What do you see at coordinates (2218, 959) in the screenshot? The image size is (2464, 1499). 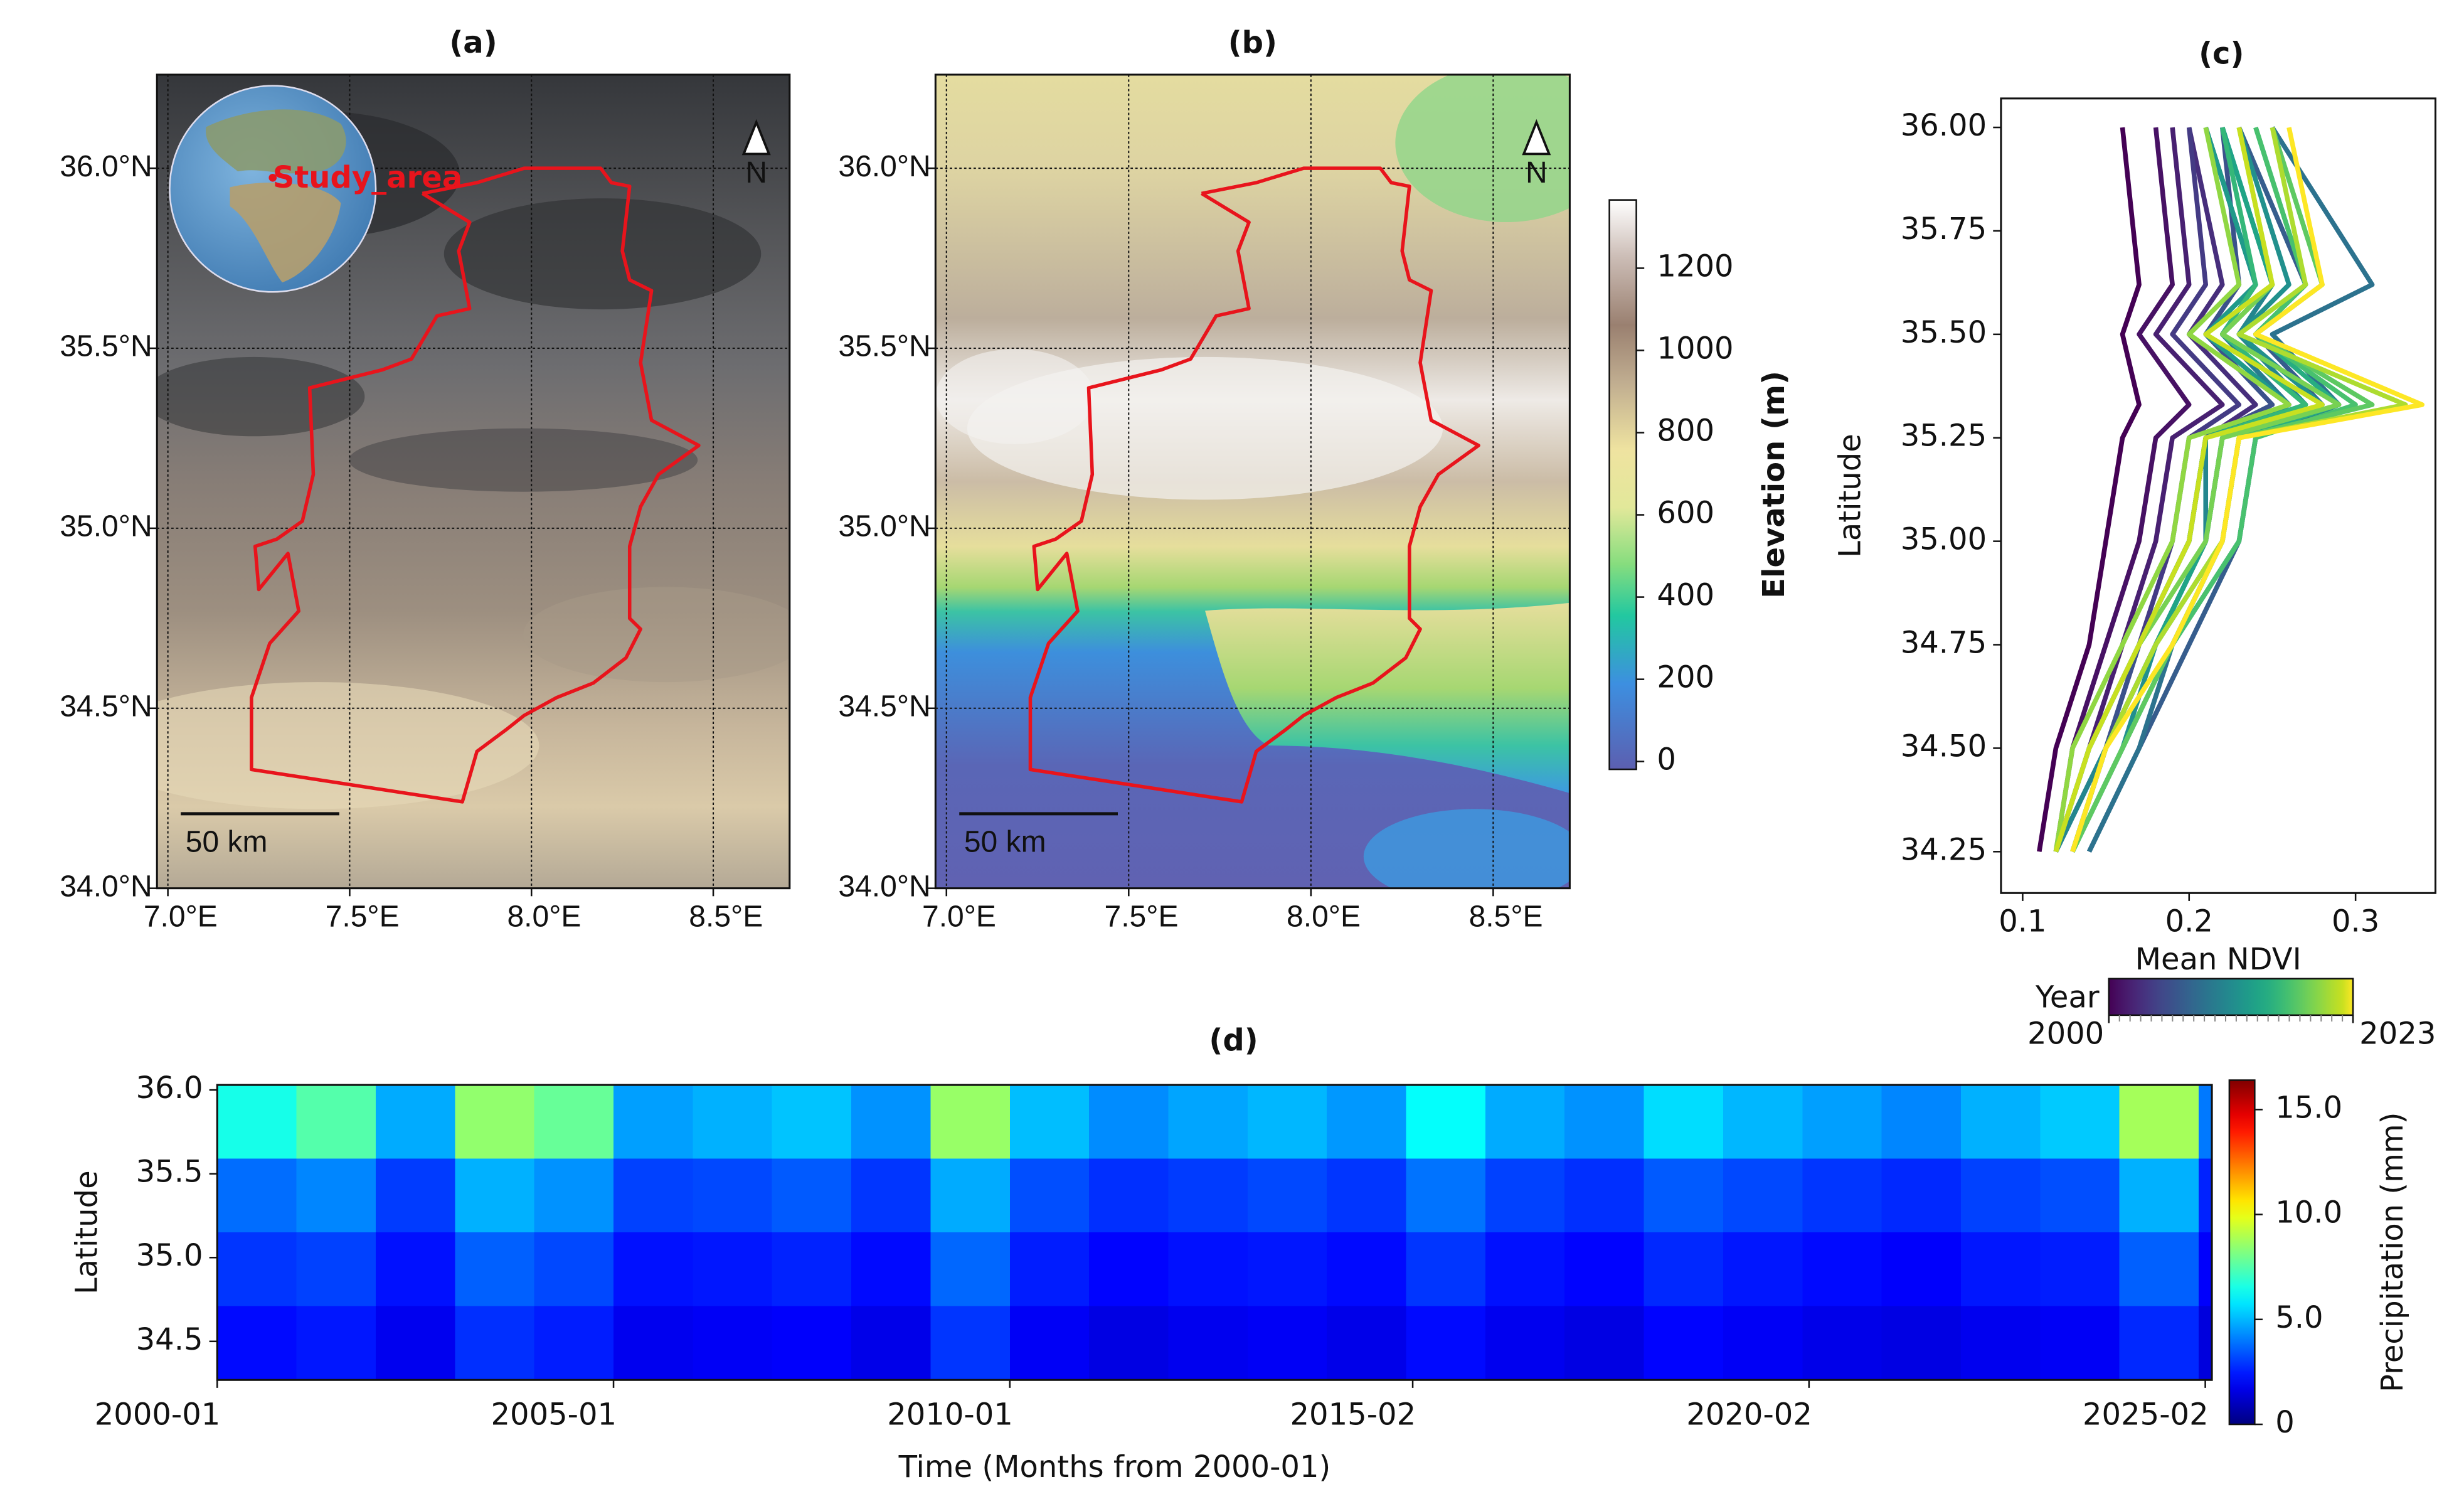 I see `x-axis-label: Mean NDVI` at bounding box center [2218, 959].